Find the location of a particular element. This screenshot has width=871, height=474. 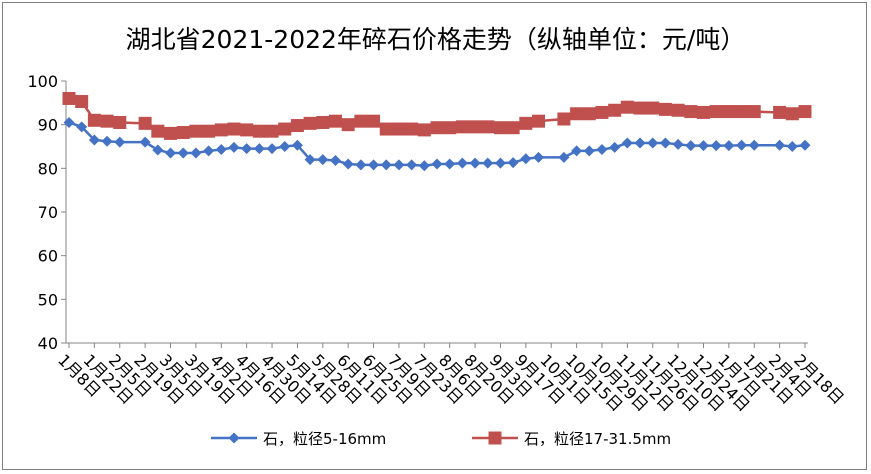

y-tick-label: 90 is located at coordinates (48, 125).